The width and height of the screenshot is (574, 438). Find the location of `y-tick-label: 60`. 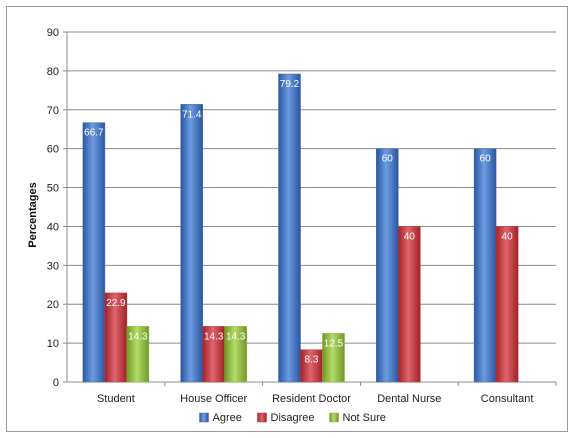

y-tick-label: 60 is located at coordinates (53, 150).